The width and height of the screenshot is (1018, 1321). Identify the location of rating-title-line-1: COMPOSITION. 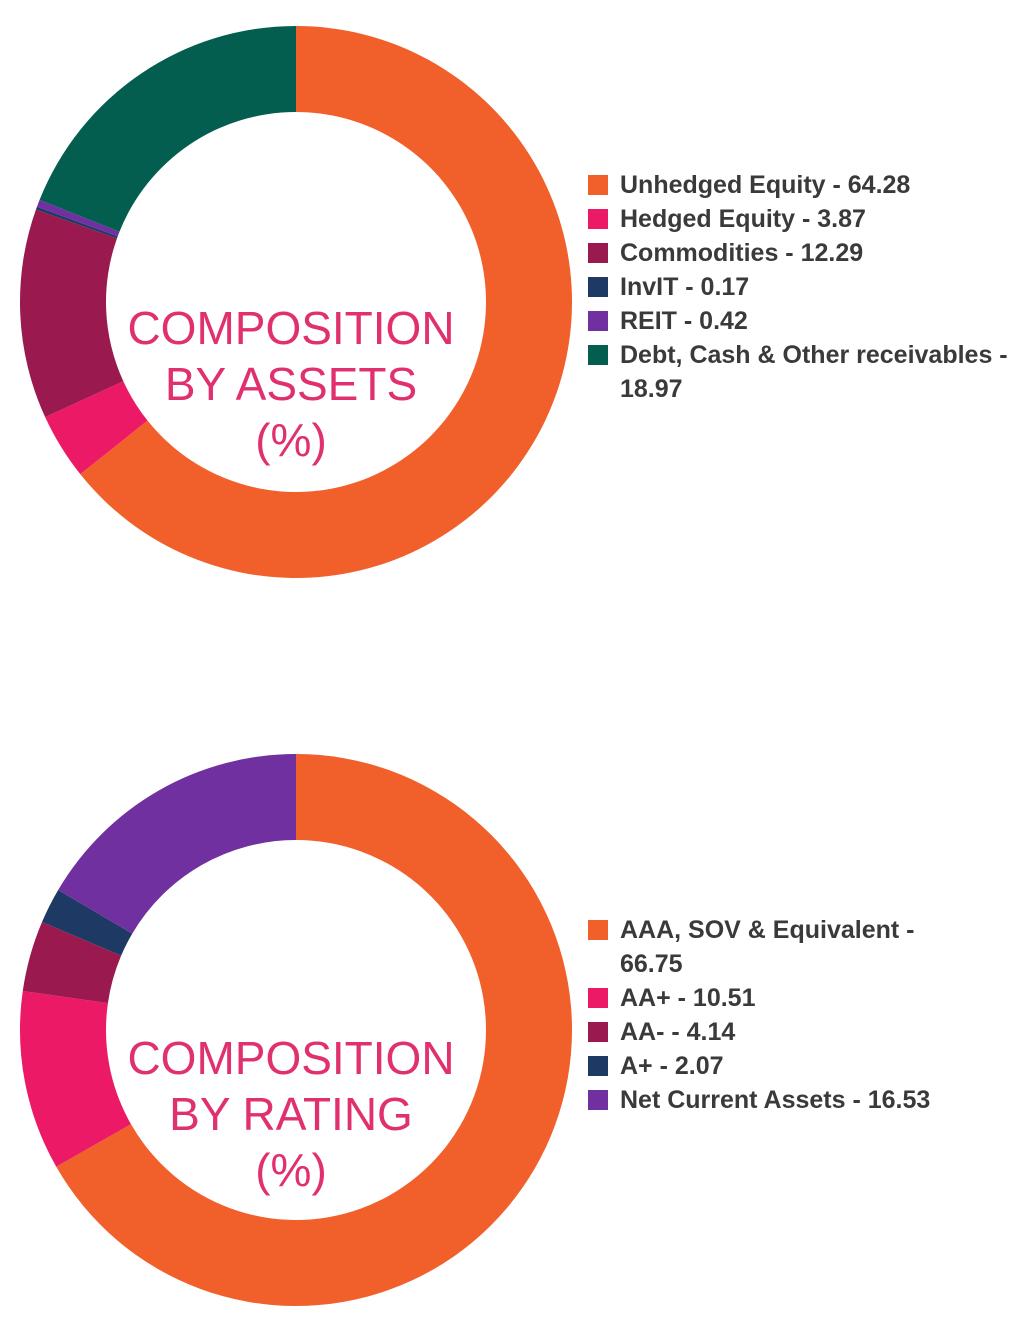
(291, 1058).